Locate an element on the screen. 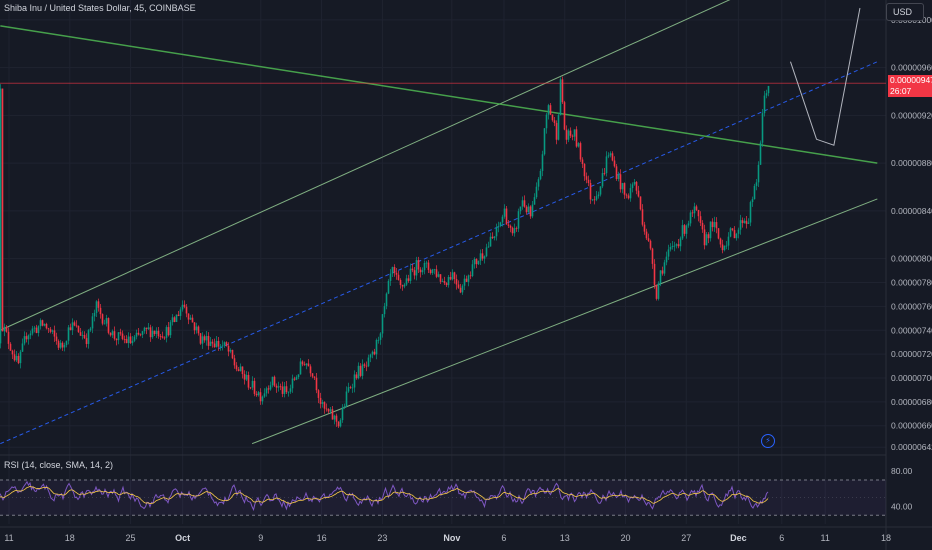 This screenshot has width=932, height=550. rsi-title: RSI (14, close, SMA, 14, 2) is located at coordinates (59, 465).